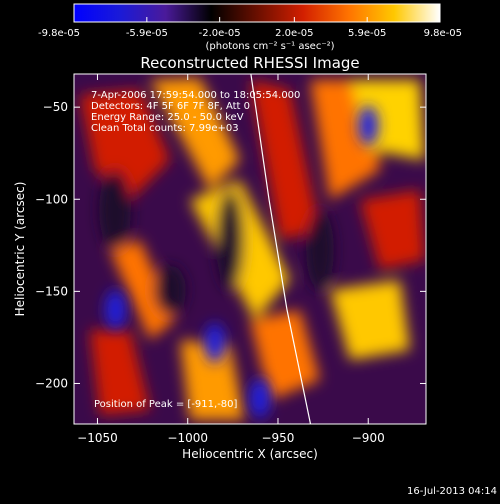 This screenshot has width=500, height=504. What do you see at coordinates (367, 33) in the screenshot?
I see `colorbar-tick-label: 5.9e-05` at bounding box center [367, 33].